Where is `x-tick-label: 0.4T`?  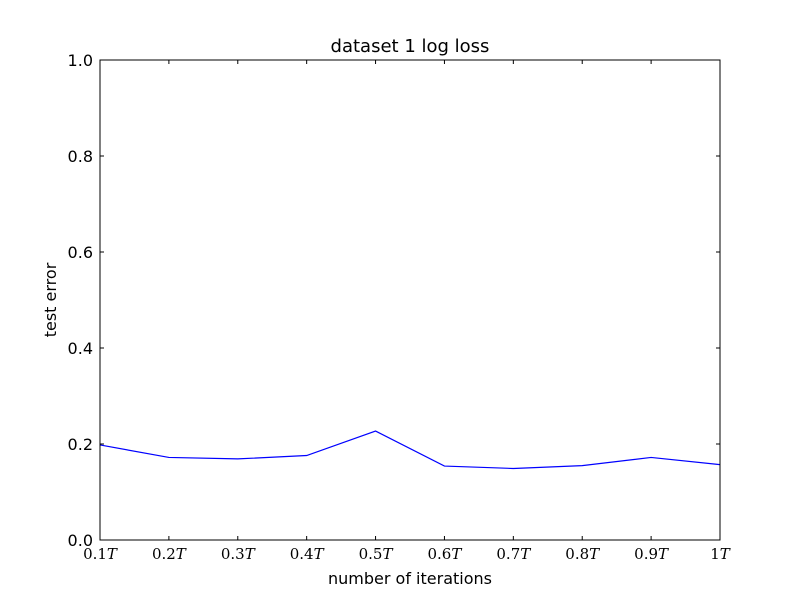
x-tick-label: 0.4T is located at coordinates (307, 554).